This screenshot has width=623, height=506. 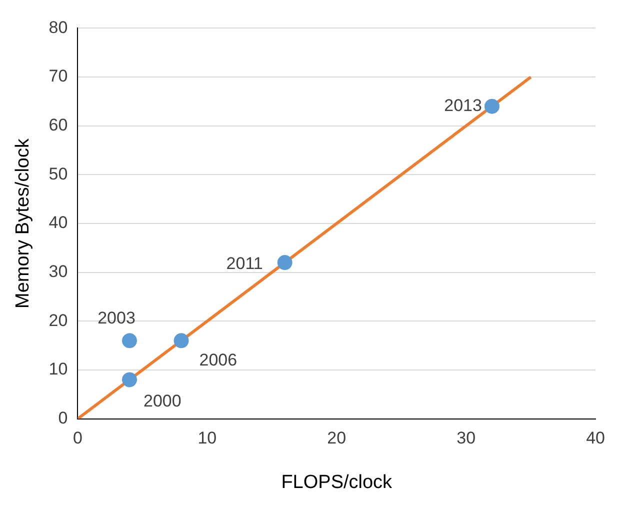 What do you see at coordinates (463, 106) in the screenshot?
I see `annotation: 2013` at bounding box center [463, 106].